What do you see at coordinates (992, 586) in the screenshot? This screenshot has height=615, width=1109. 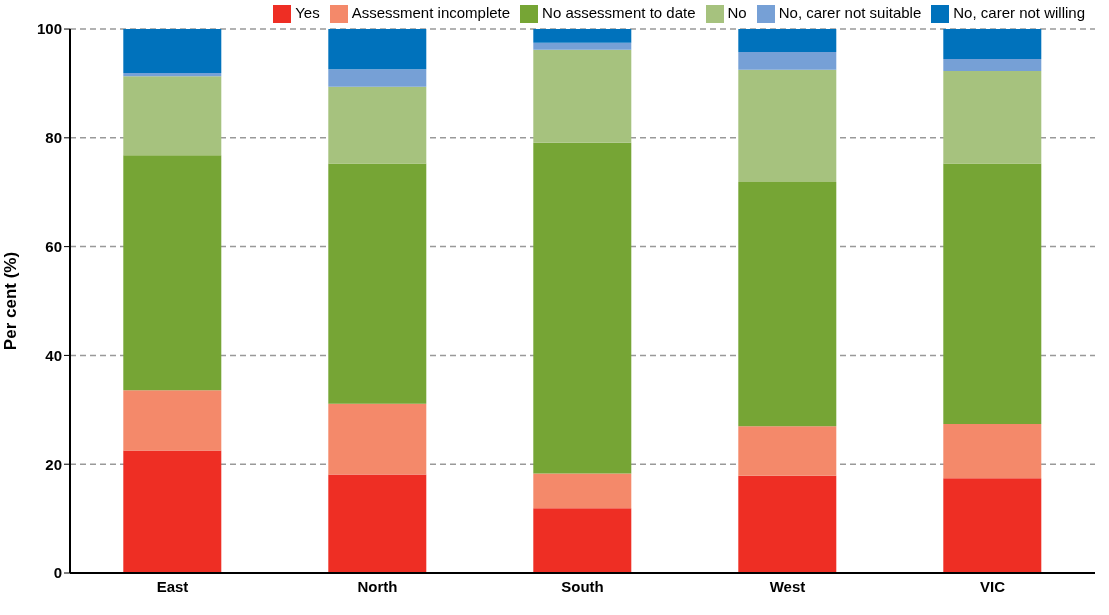 I see `x-tick-label: VIC` at bounding box center [992, 586].